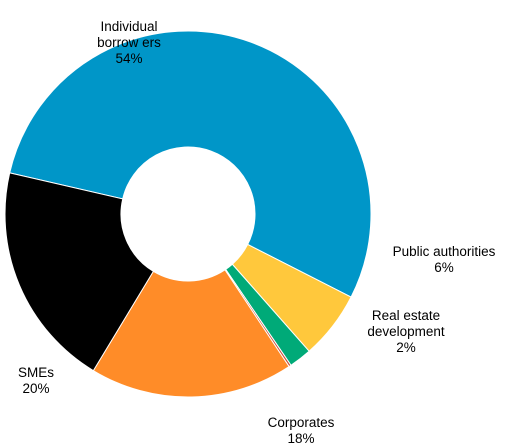 This screenshot has height=444, width=507. I want to click on label-individual-line: borrow ers, so click(129, 42).